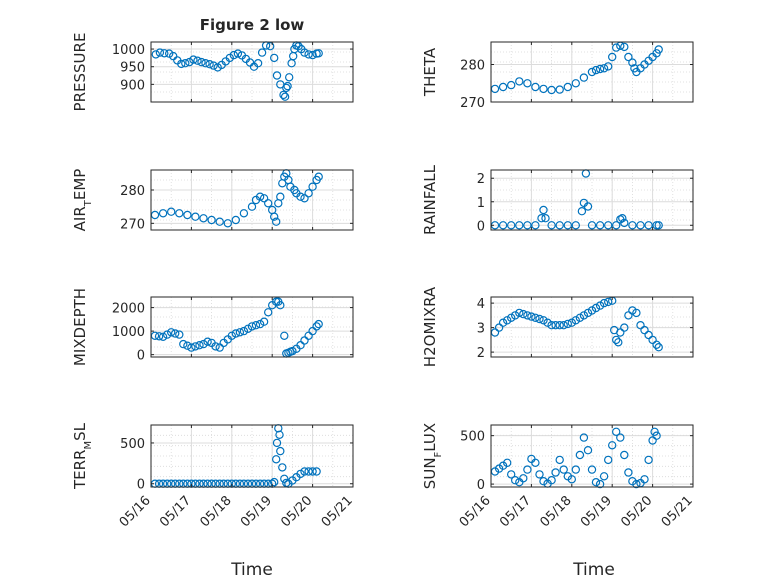  What do you see at coordinates (481, 179) in the screenshot?
I see `y-tick-label: 2` at bounding box center [481, 179].